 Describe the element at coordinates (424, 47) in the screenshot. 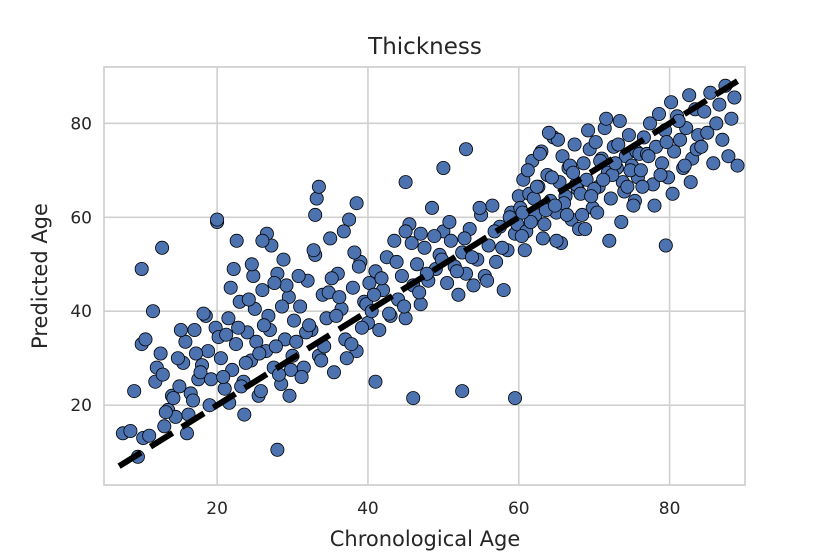

I see `chart-title: Thickness` at that location.